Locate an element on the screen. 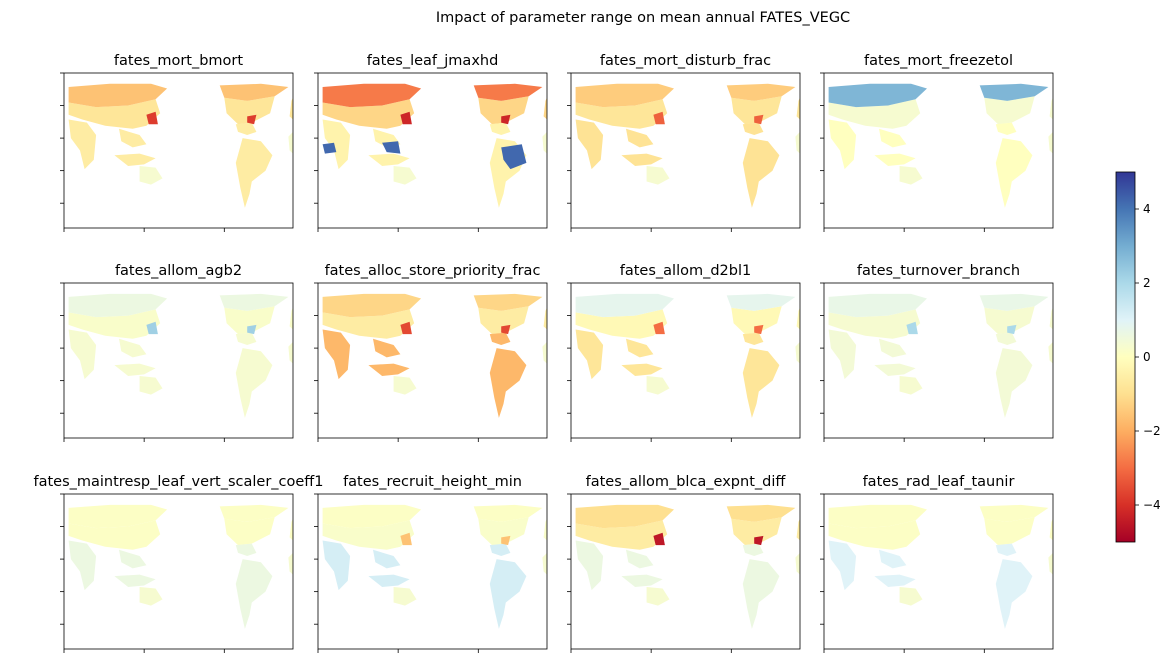  colorbar-tick-label: −4 is located at coordinates (1152, 505).